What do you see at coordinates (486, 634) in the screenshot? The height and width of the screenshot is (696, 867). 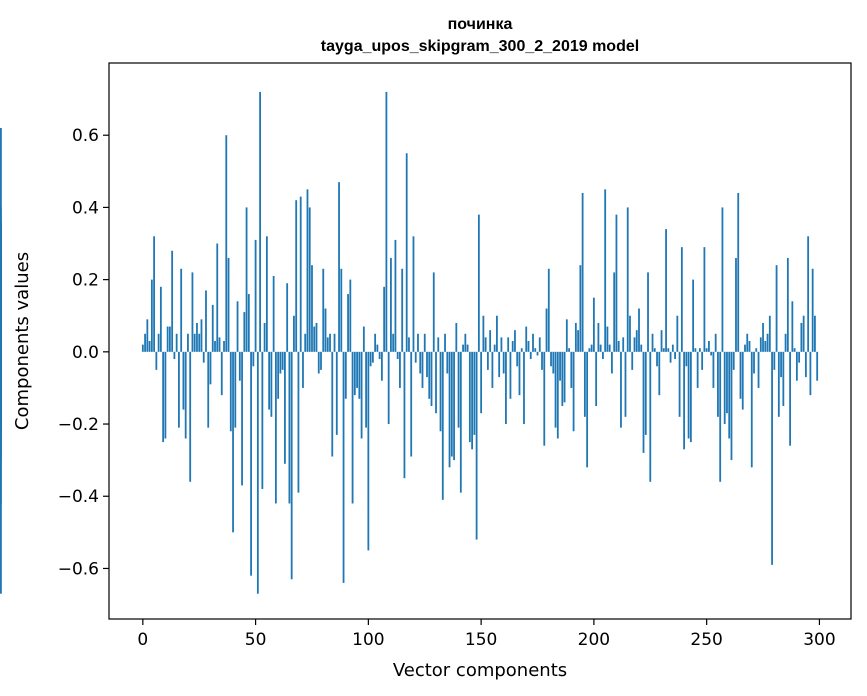 I see `x-axis-ticks: 0 50 100 150 200 250 300` at bounding box center [486, 634].